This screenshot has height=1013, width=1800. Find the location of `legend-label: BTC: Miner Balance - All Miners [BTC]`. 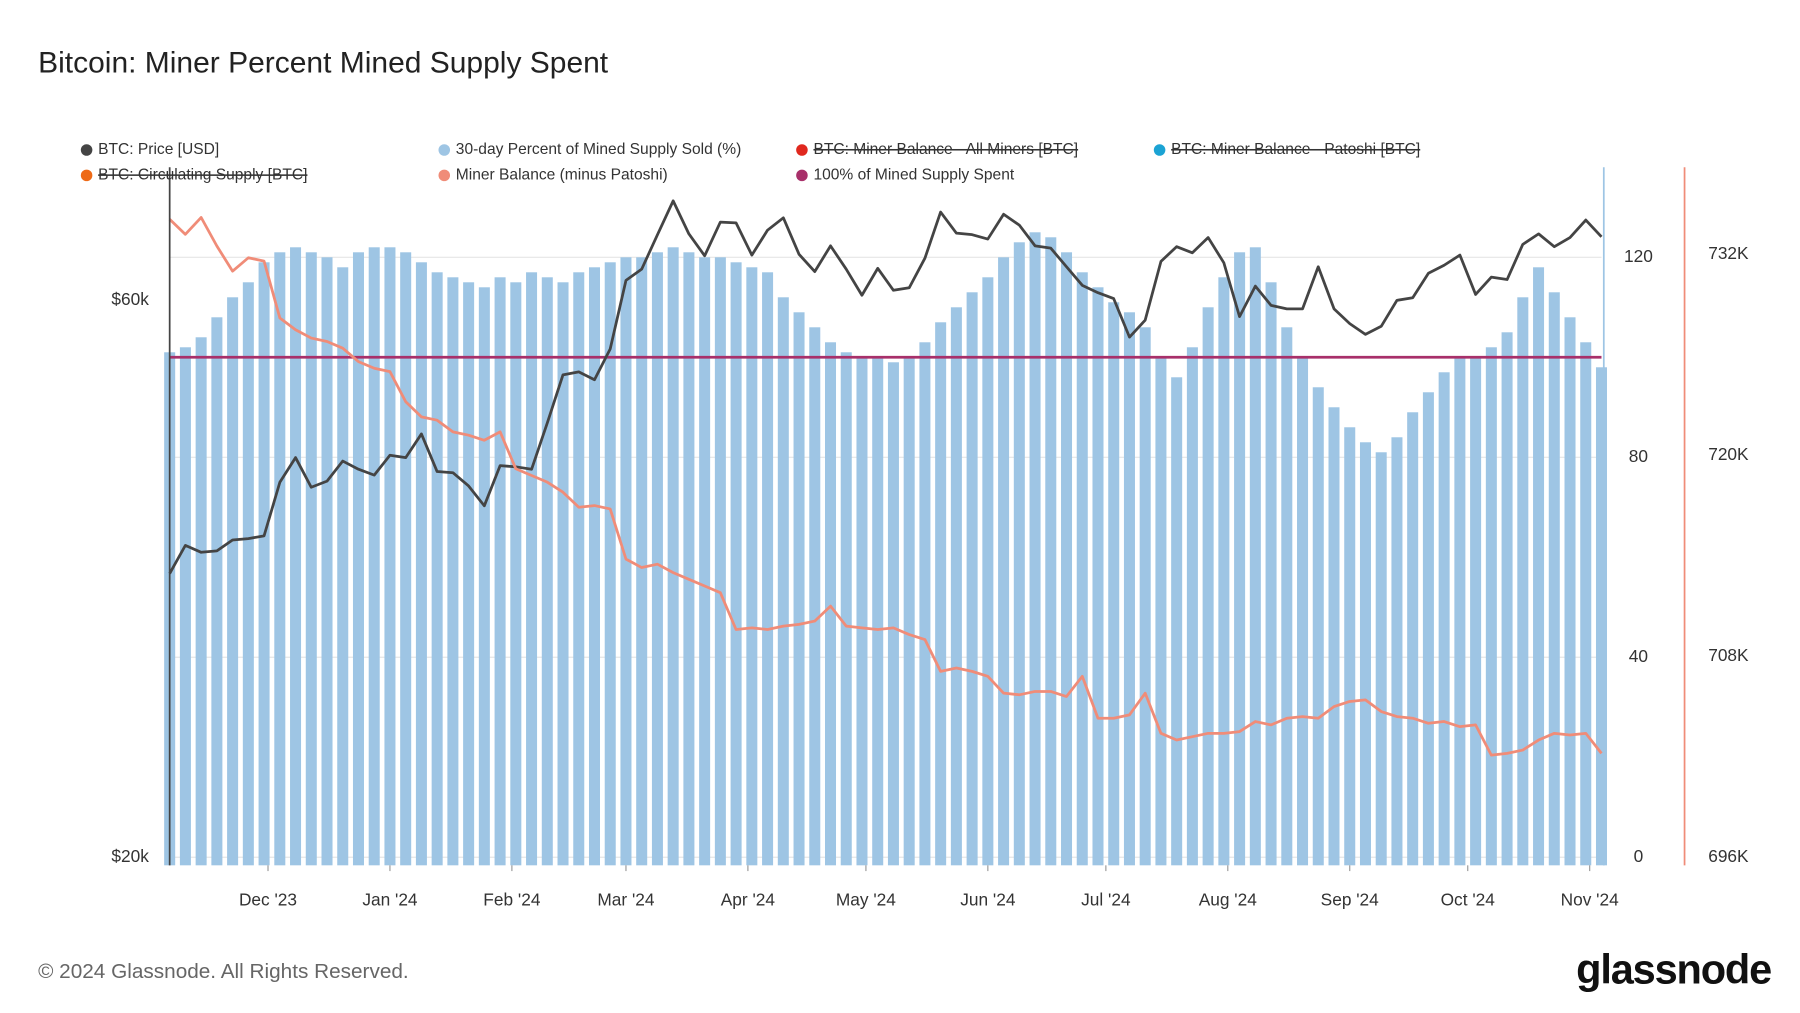

legend-label: BTC: Miner Balance - All Miners [BTC] is located at coordinates (945, 149).